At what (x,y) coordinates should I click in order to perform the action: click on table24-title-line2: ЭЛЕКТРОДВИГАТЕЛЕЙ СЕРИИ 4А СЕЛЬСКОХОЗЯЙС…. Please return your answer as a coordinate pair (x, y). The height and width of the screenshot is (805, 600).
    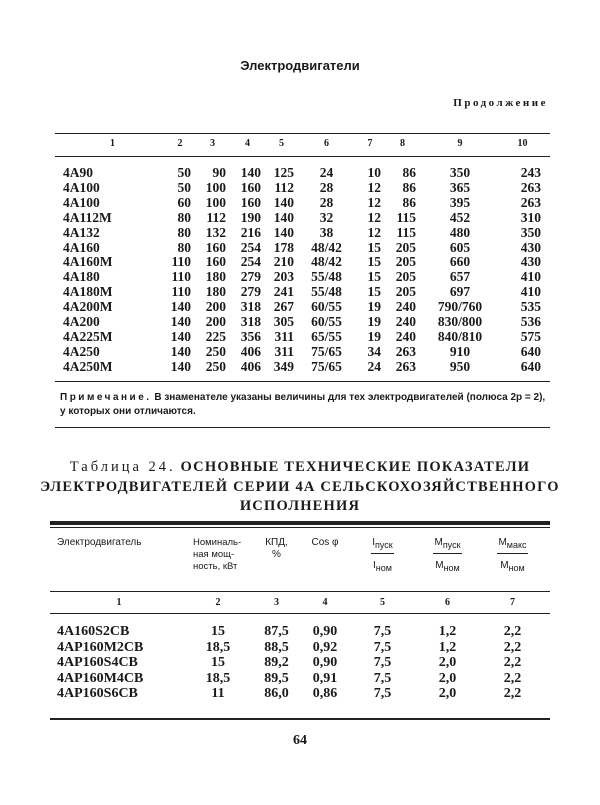
    Looking at the image, I should click on (300, 486).